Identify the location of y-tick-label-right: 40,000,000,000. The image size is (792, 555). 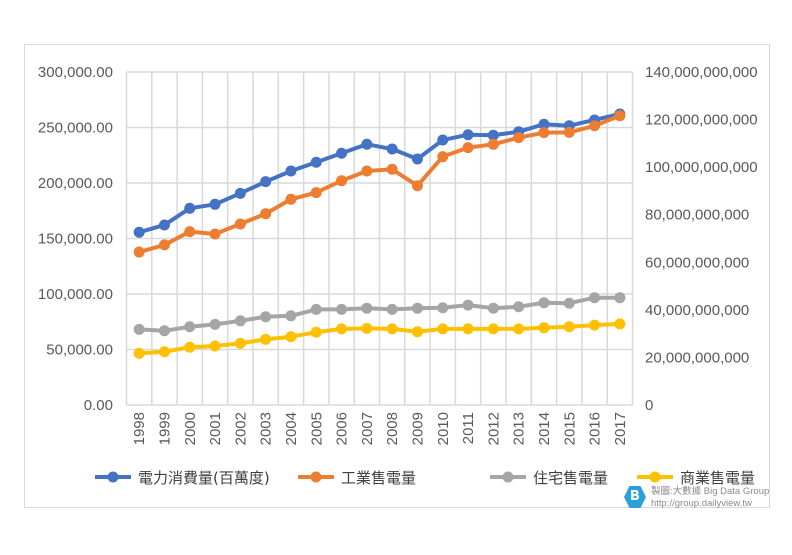
(697, 310).